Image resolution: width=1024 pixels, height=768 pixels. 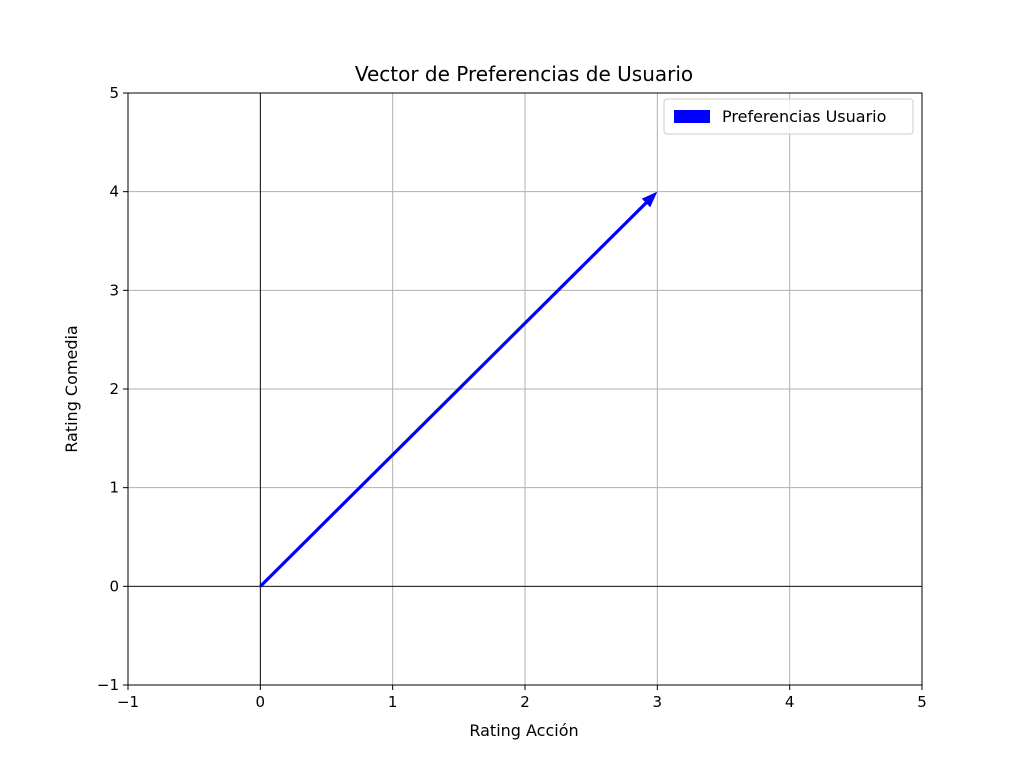 What do you see at coordinates (114, 389) in the screenshot?
I see `y-tick-label: 2` at bounding box center [114, 389].